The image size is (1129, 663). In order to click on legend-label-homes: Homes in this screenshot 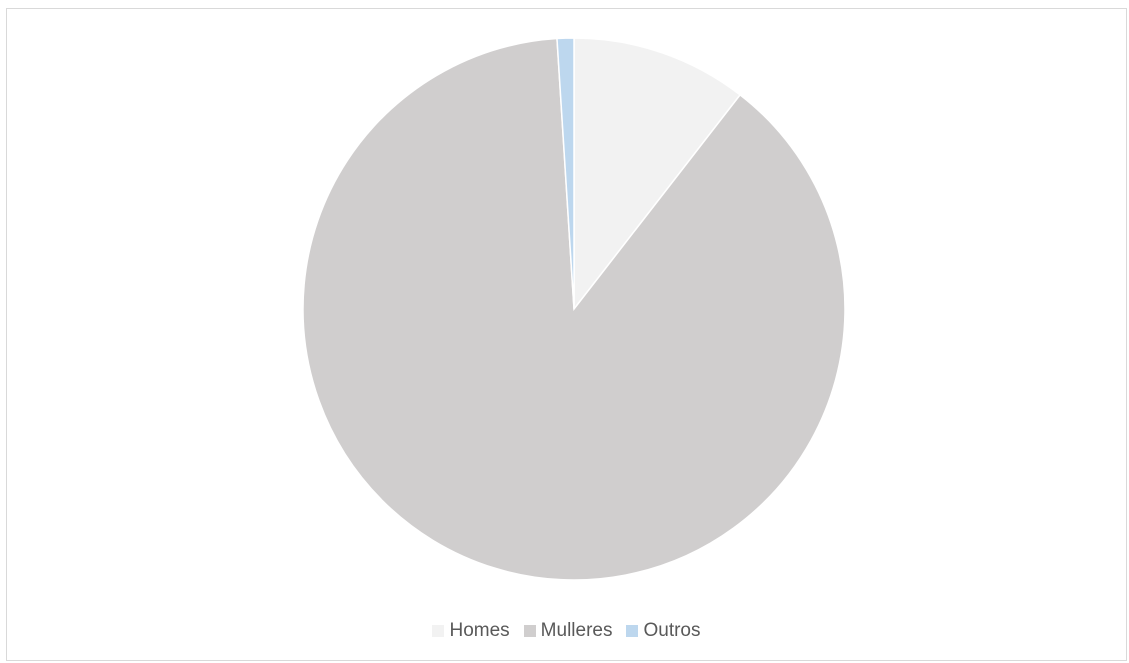, I will do `click(479, 630)`.